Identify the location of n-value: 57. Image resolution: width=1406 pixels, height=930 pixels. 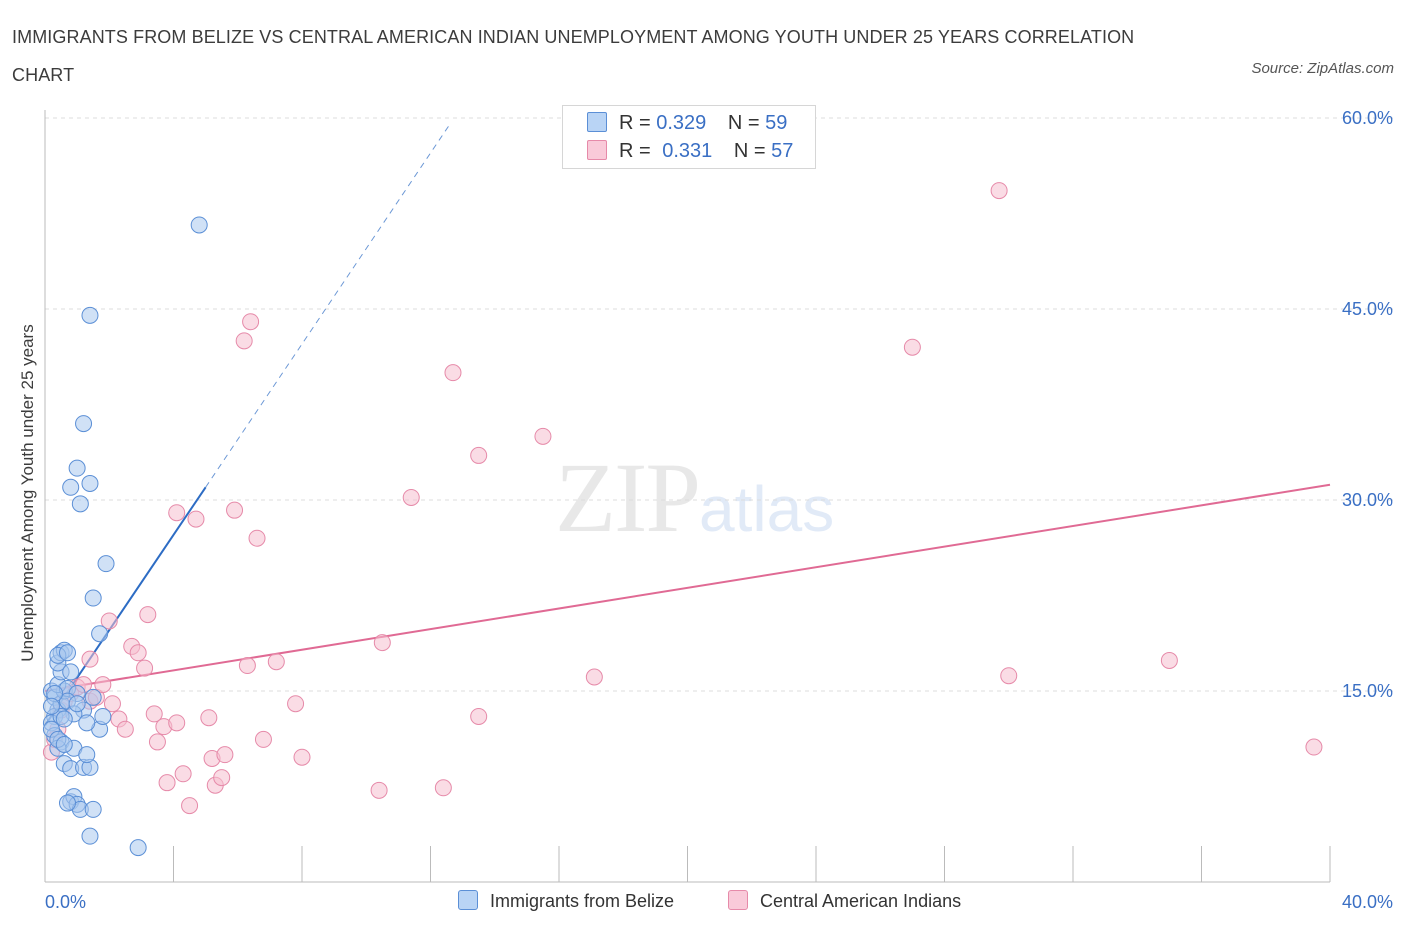
(782, 151).